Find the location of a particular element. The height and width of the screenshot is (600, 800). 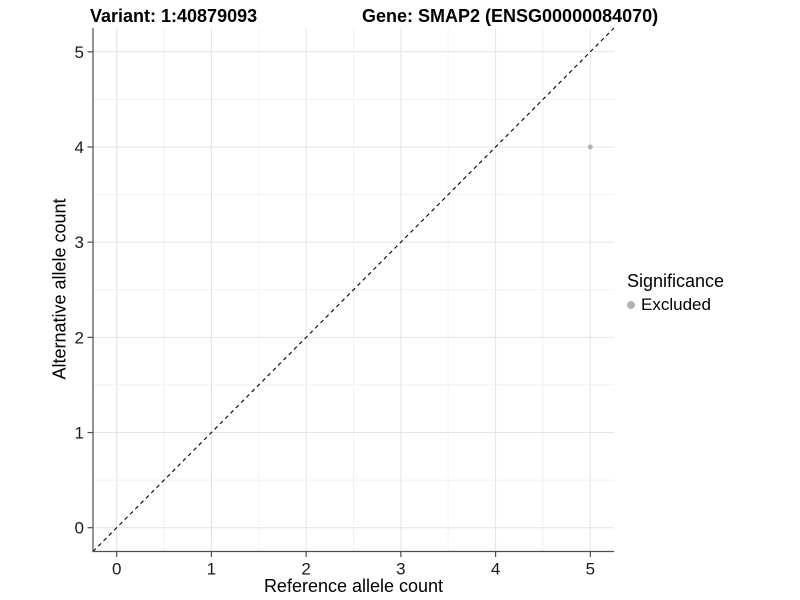

x-tick-label: 5 is located at coordinates (590, 569).